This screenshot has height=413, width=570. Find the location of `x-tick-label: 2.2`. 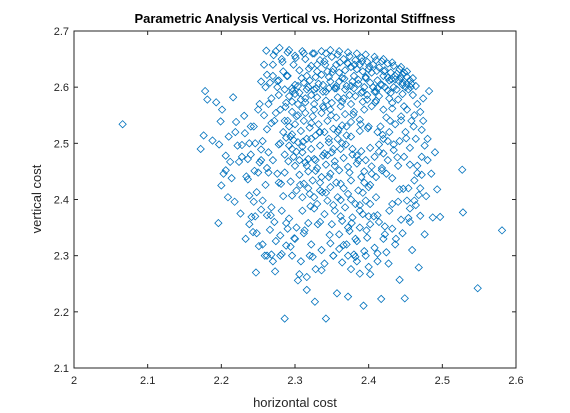

x-tick-label: 2.2 is located at coordinates (221, 381).